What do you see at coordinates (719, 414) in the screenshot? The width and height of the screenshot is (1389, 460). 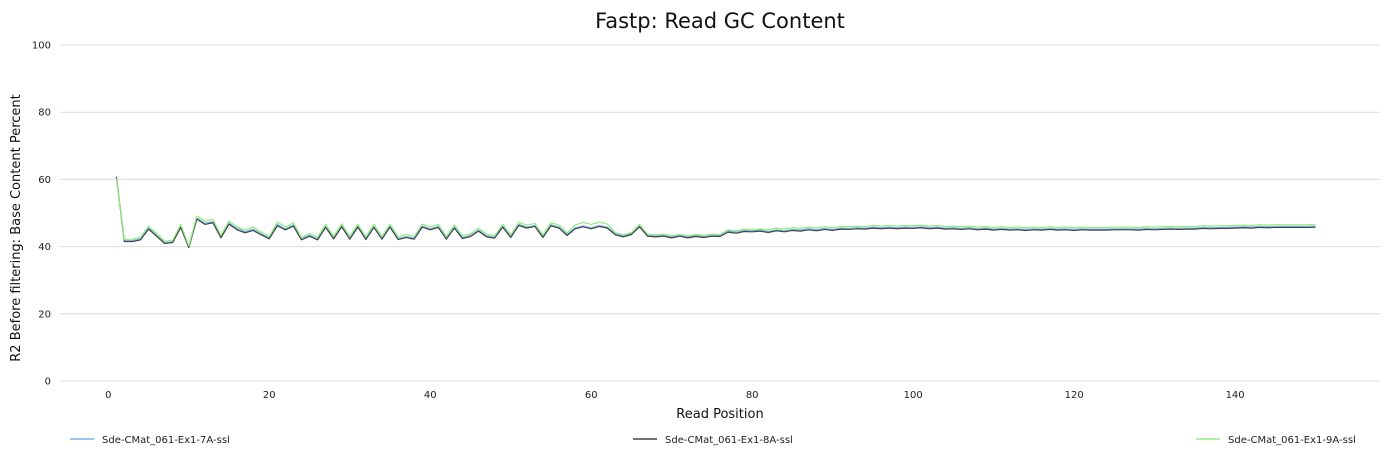 I see `x-axis-label: Read Position` at bounding box center [719, 414].